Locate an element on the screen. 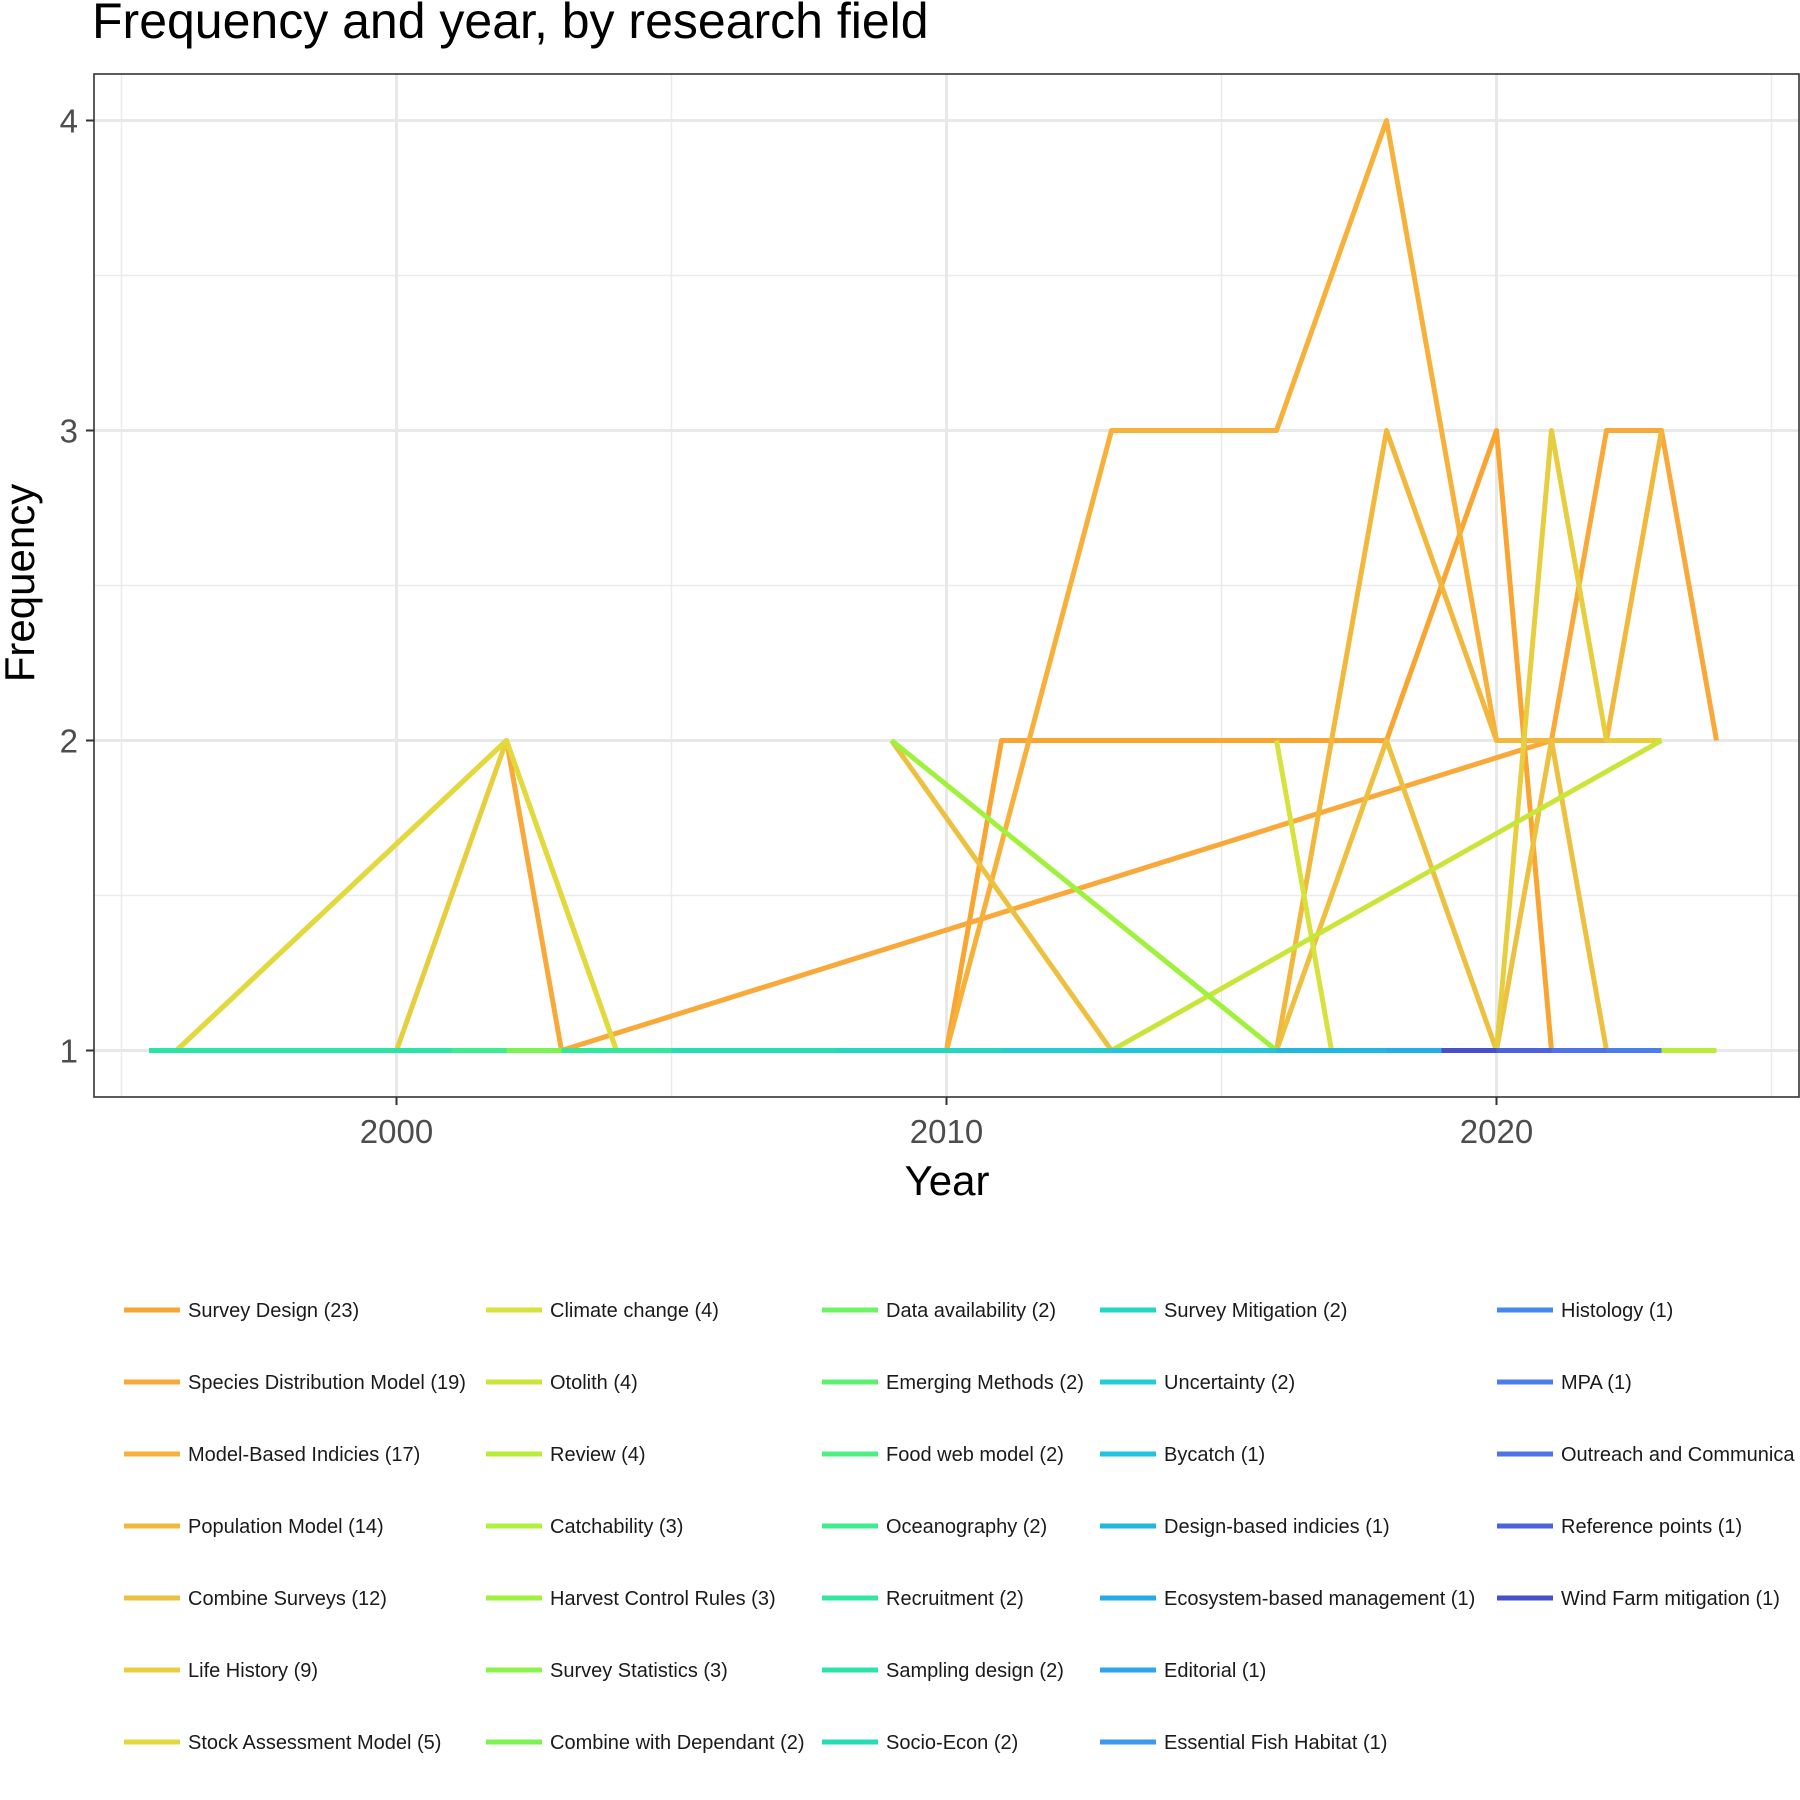 This screenshot has width=1800, height=1800. x-tick-label: 2000 is located at coordinates (396, 1131).